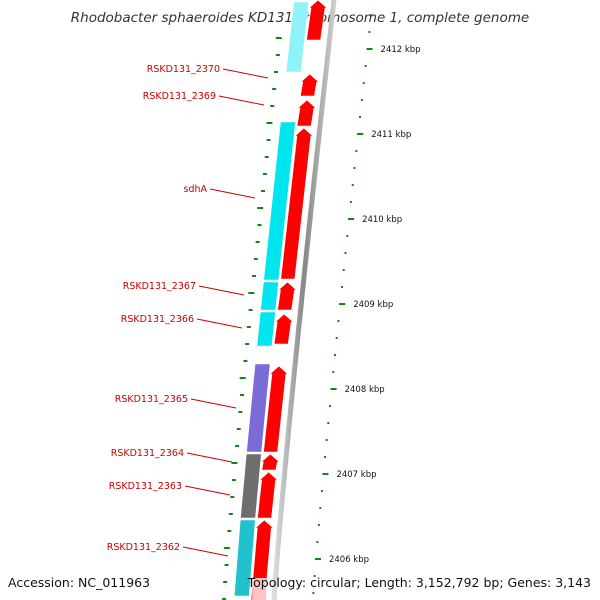 This screenshot has height=600, width=600. Describe the element at coordinates (196, 189) in the screenshot. I see `gene-label: sdhA` at that location.